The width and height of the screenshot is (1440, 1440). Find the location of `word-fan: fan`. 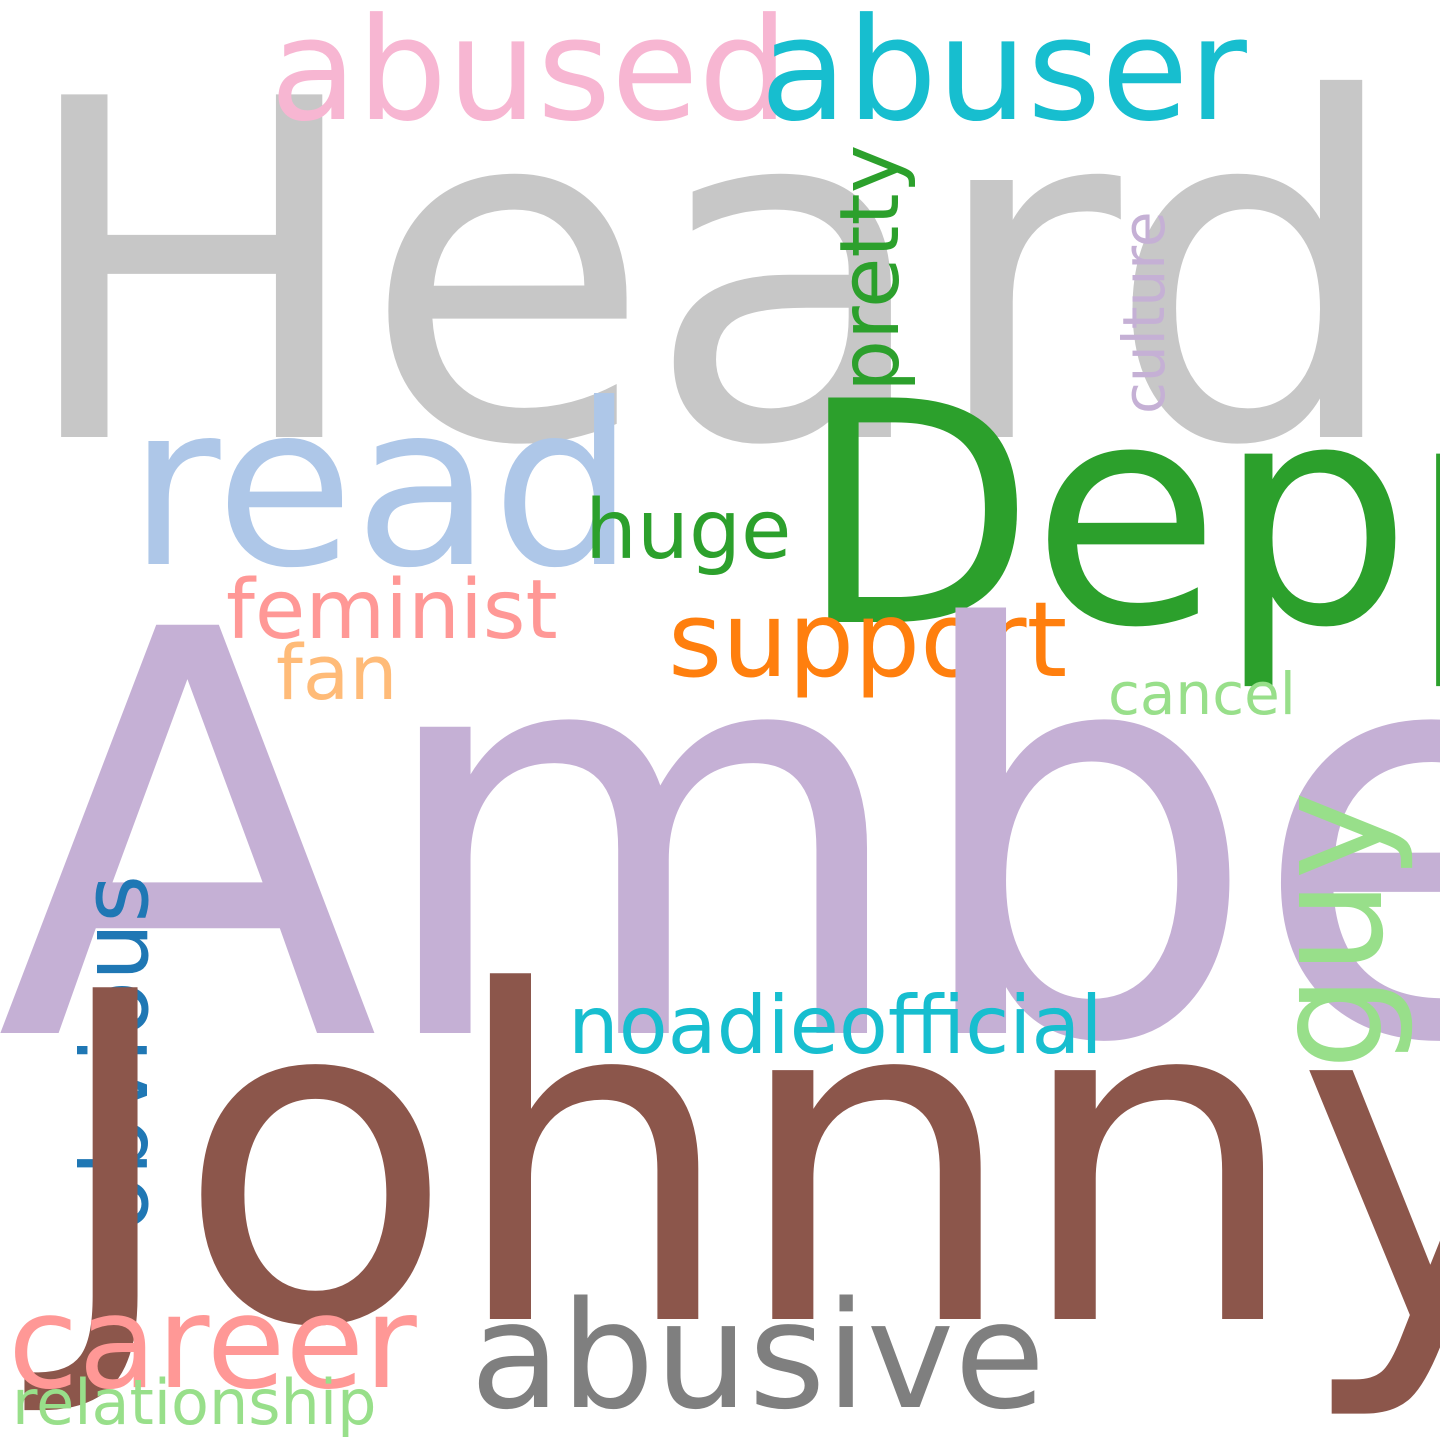

word-fan: fan is located at coordinates (337, 672).